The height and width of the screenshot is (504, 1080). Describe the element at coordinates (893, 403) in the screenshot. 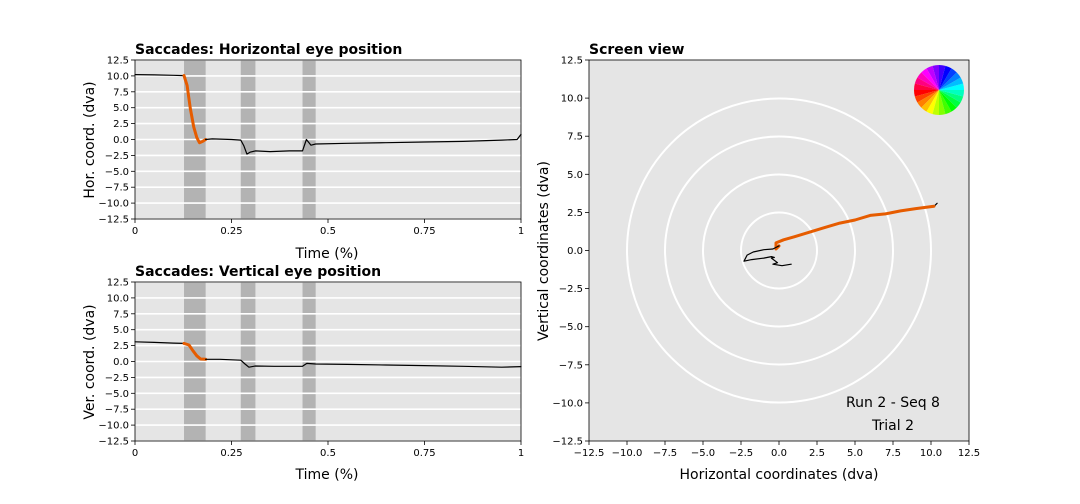

I see `run-seq-annotation: Run 2 - Seq 8` at that location.